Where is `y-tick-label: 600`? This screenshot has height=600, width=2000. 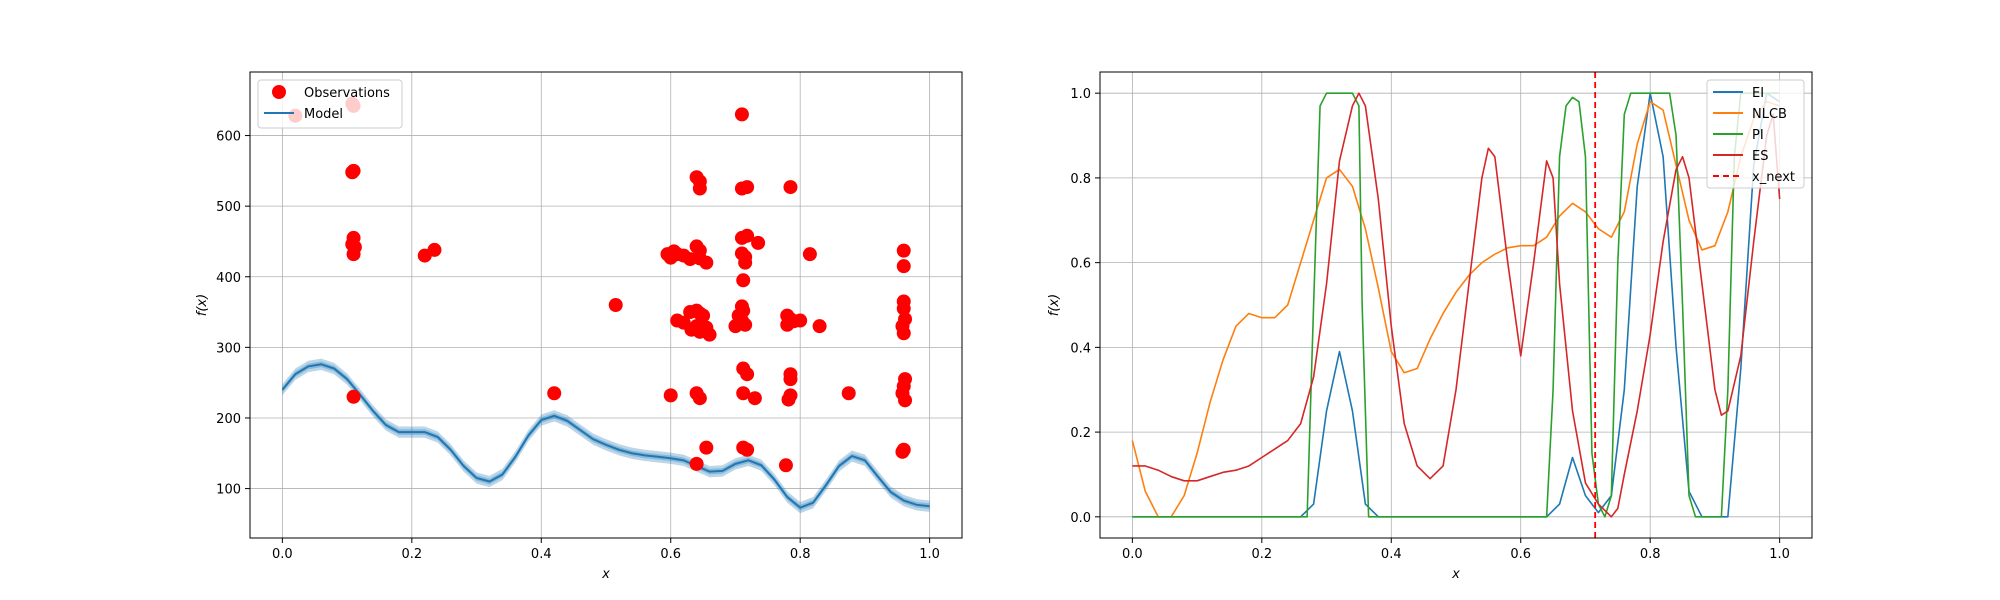
y-tick-label: 600 is located at coordinates (228, 137).